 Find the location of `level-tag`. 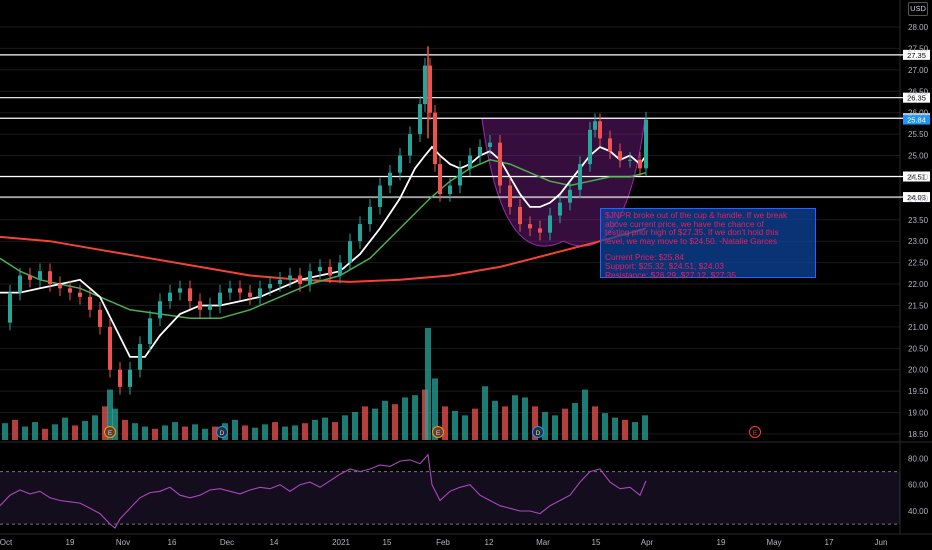

level-tag is located at coordinates (916, 176).